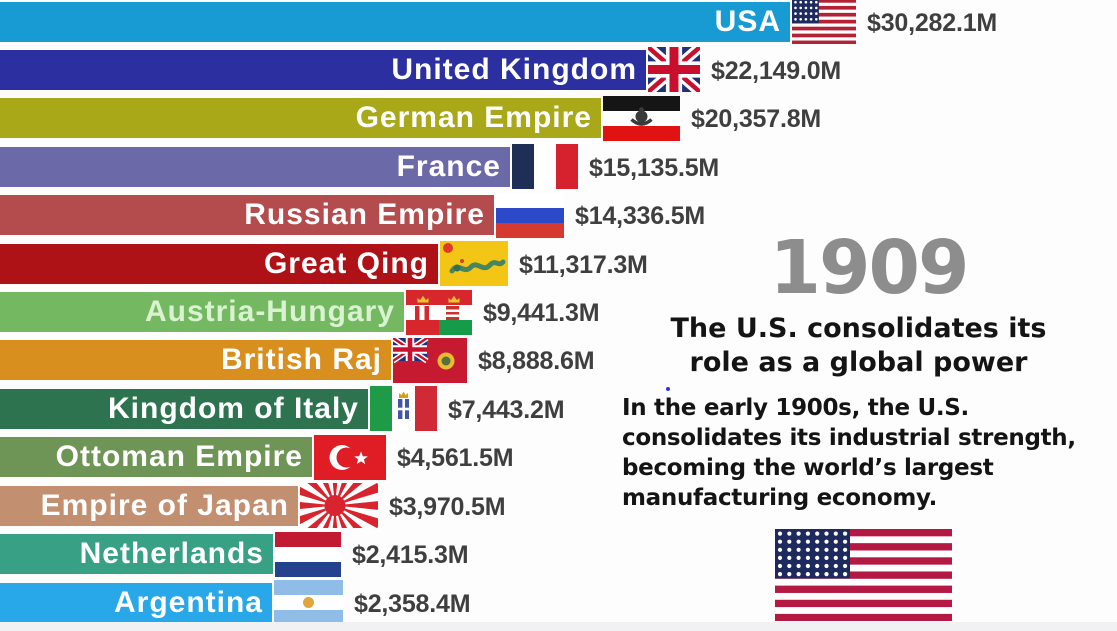 The height and width of the screenshot is (631, 1117). Describe the element at coordinates (776, 70) in the screenshot. I see `value-label: $22,149.0M` at that location.